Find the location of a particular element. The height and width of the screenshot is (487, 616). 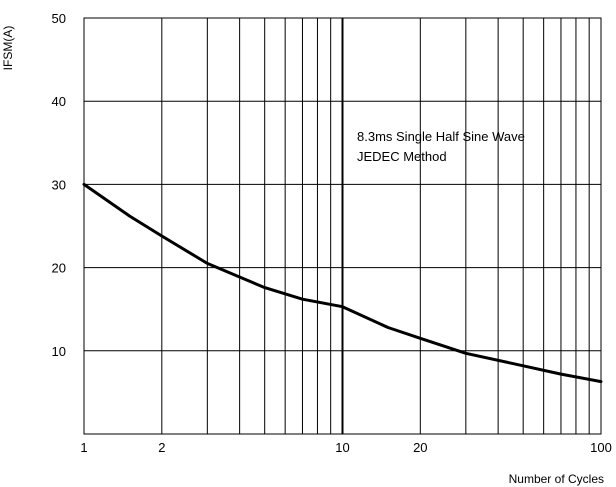

x-tick-label: 20 is located at coordinates (420, 447).